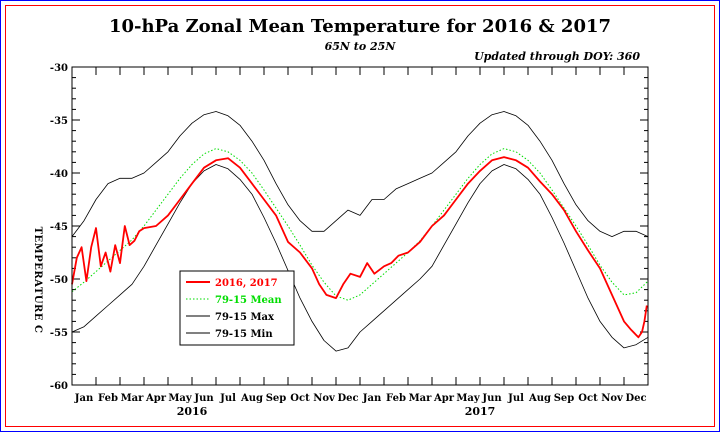 This screenshot has width=720, height=432. I want to click on y-tick-label: -40, so click(59, 174).